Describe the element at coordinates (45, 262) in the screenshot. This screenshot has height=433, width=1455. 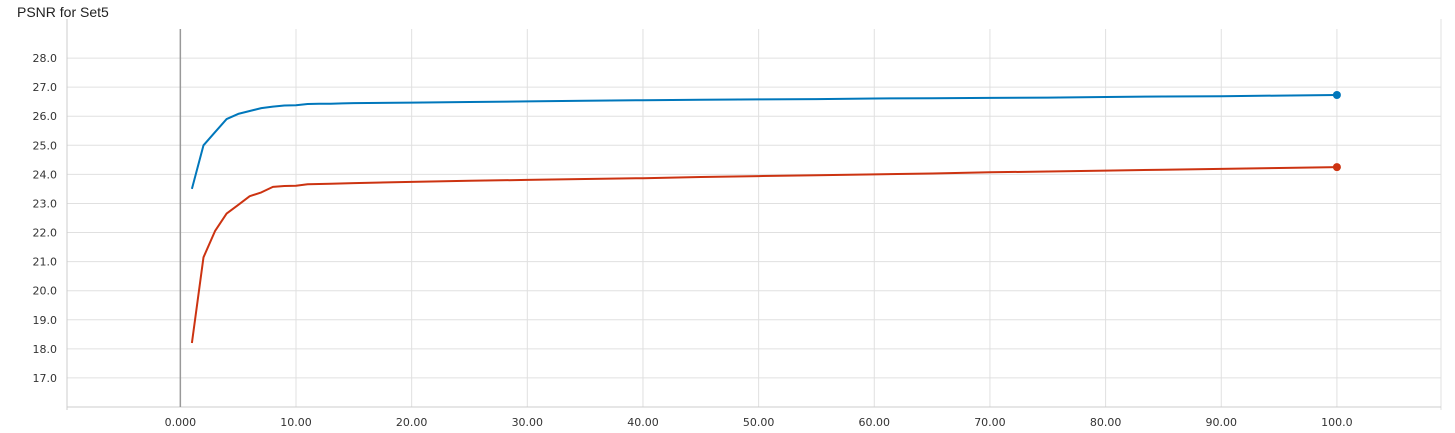
I see `y-tick-label: 21.0` at that location.